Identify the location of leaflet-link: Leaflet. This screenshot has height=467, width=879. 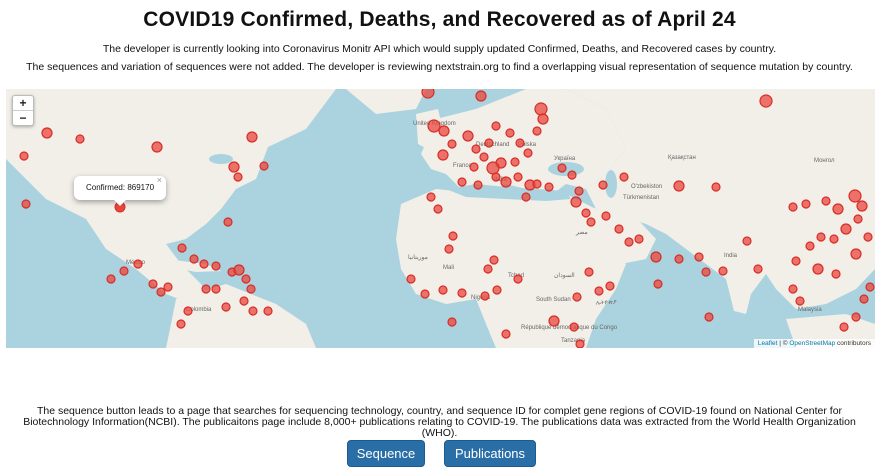
(767, 343).